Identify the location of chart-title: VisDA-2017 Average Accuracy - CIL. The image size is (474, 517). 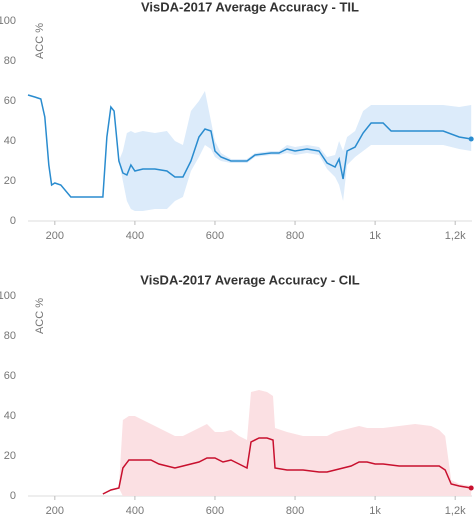
(249, 279).